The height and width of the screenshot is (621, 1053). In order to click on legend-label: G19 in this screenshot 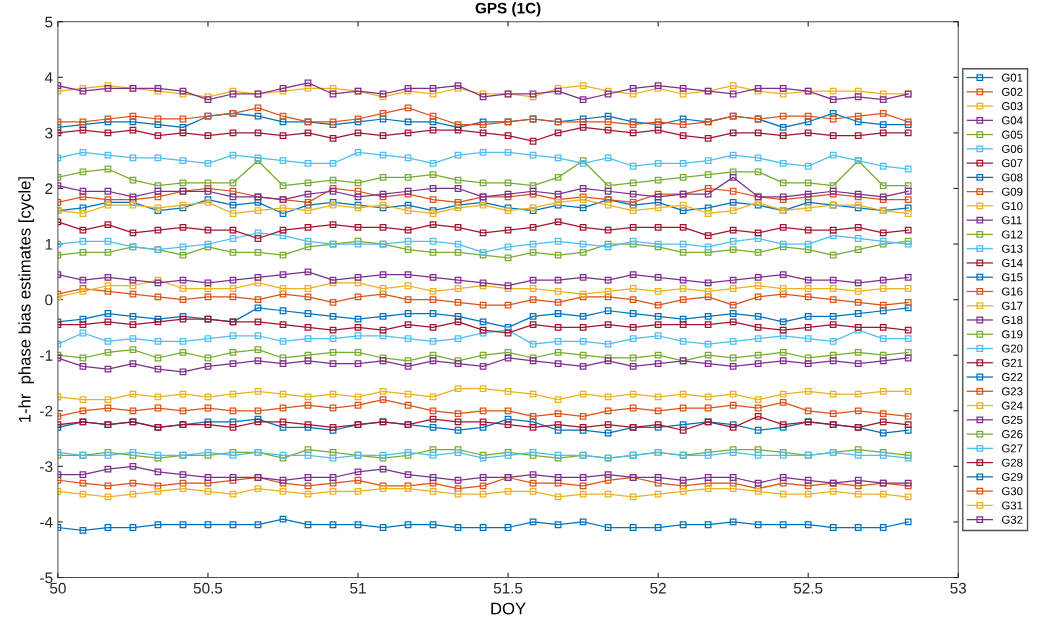, I will do `click(1012, 334)`.